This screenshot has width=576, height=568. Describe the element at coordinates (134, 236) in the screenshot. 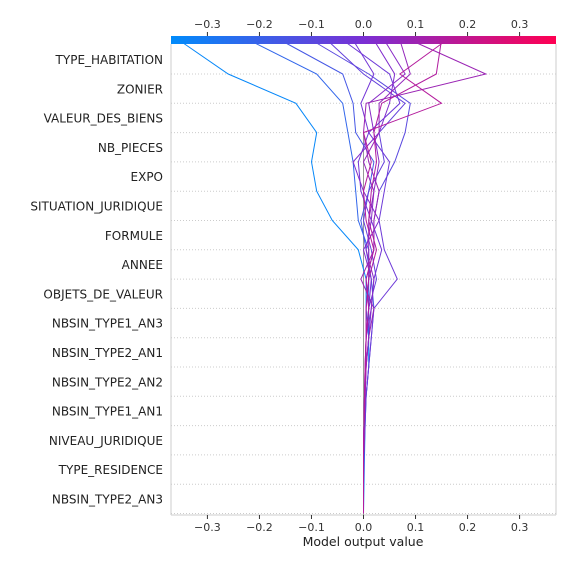

I see `feature-label: FORMULE` at that location.